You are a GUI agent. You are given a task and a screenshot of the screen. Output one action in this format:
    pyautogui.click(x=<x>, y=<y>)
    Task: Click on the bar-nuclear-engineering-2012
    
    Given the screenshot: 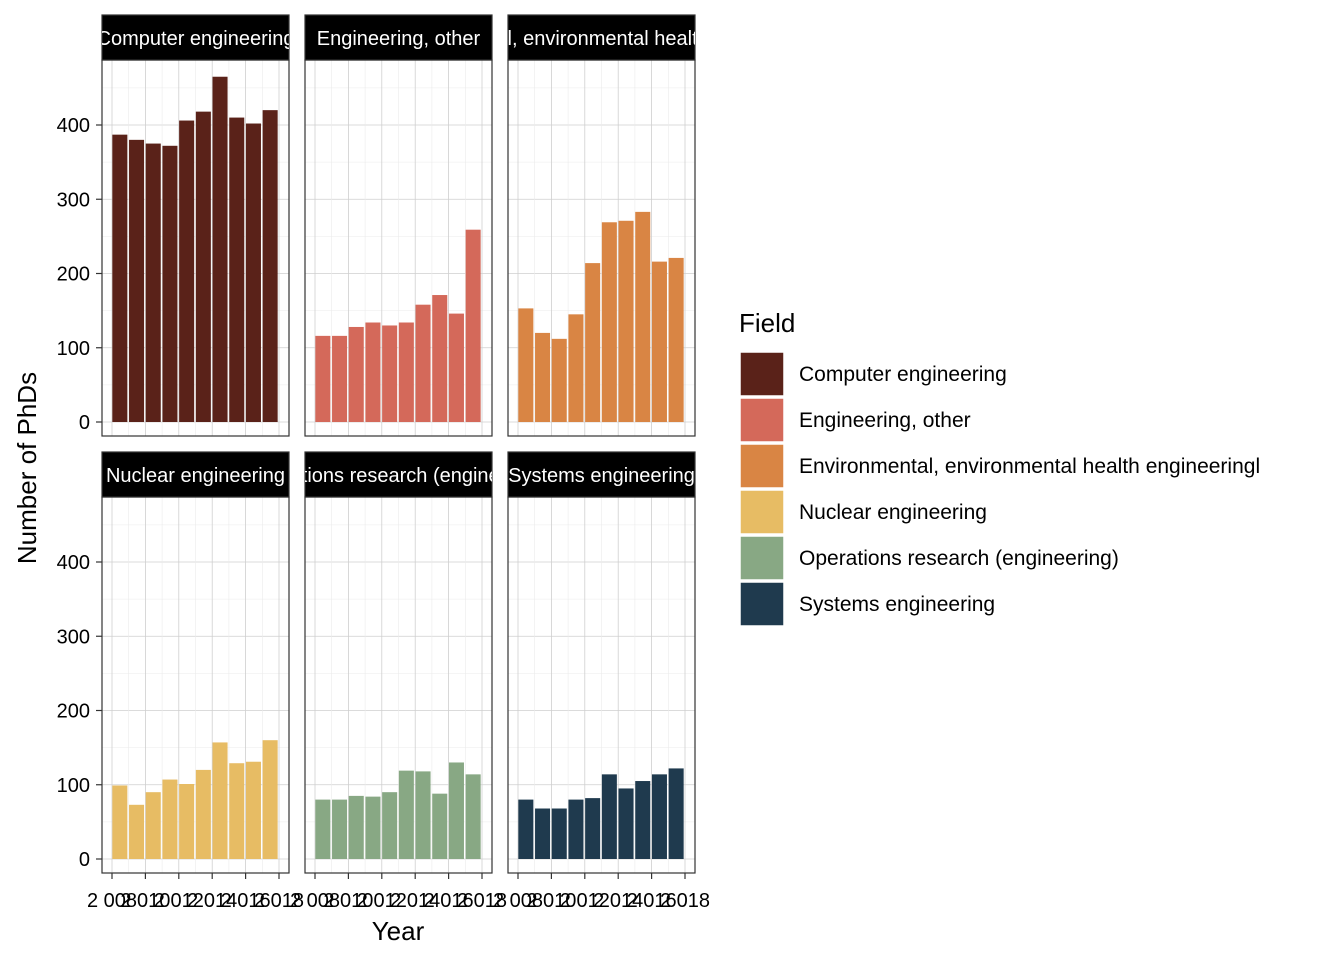 What is the action you would take?
    pyautogui.click(x=187, y=821)
    